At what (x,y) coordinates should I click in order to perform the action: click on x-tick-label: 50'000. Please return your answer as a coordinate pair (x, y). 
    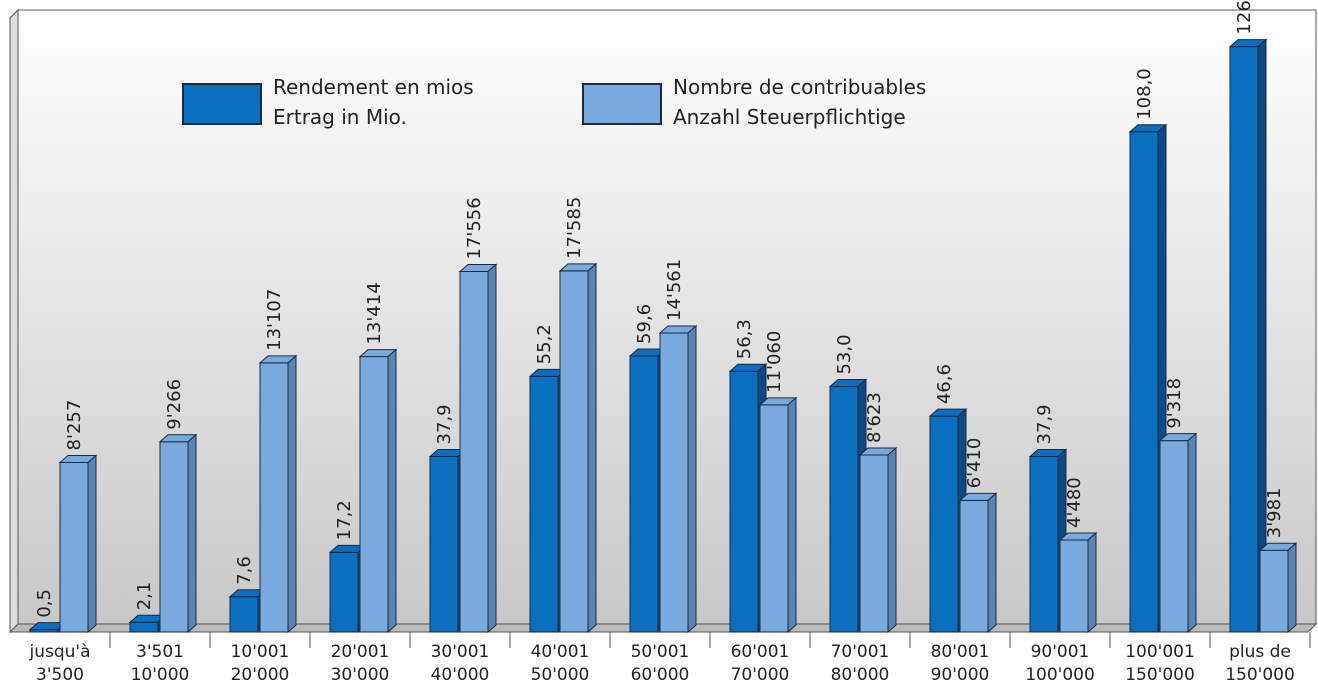
    Looking at the image, I should click on (560, 675).